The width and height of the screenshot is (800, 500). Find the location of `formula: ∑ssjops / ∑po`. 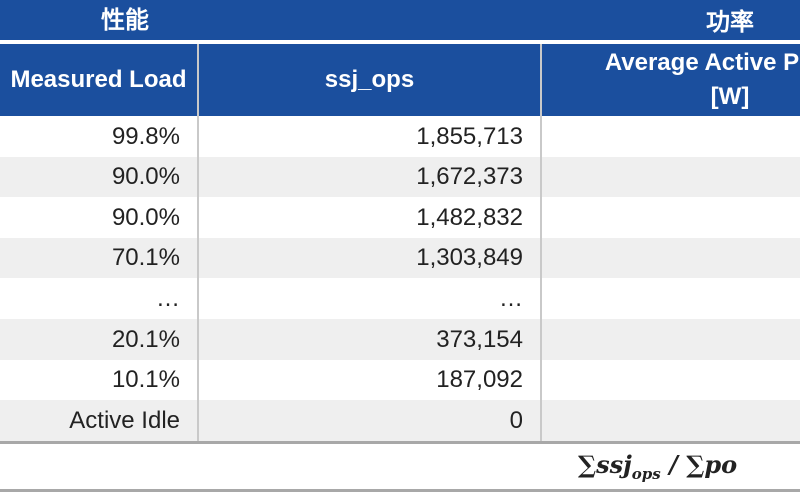

formula: ∑ssjops / ∑po is located at coordinates (657, 466).